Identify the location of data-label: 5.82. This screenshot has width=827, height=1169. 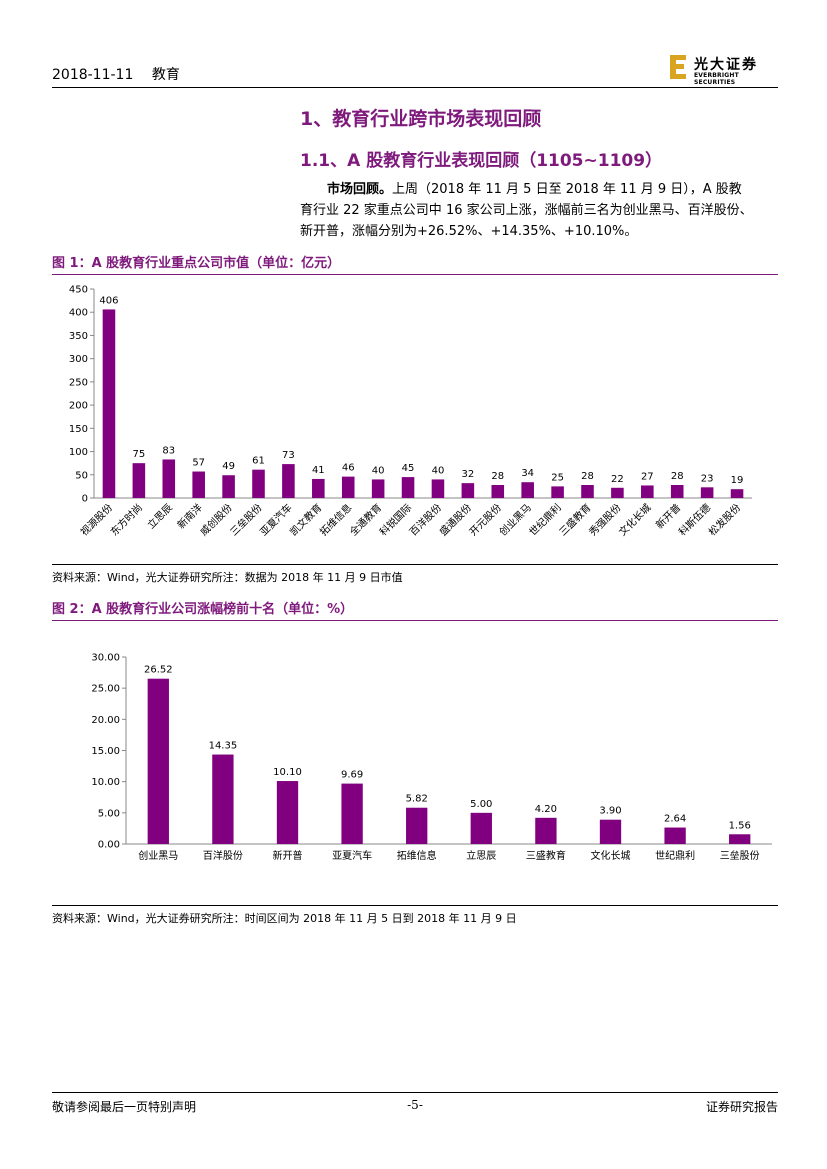
(417, 799).